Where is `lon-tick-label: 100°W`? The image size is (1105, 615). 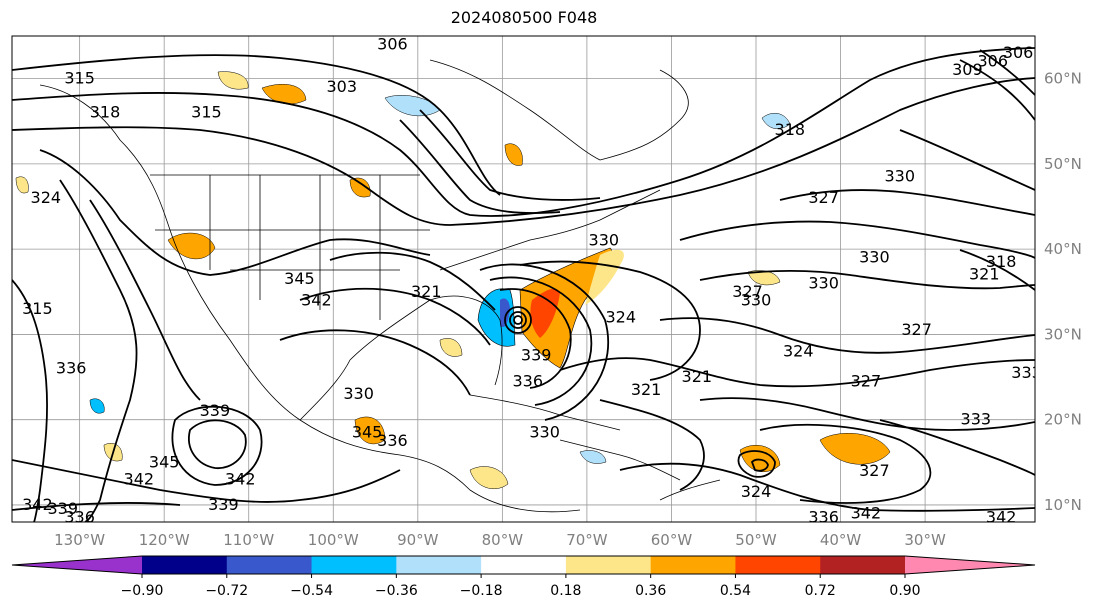
lon-tick-label: 100°W is located at coordinates (333, 540).